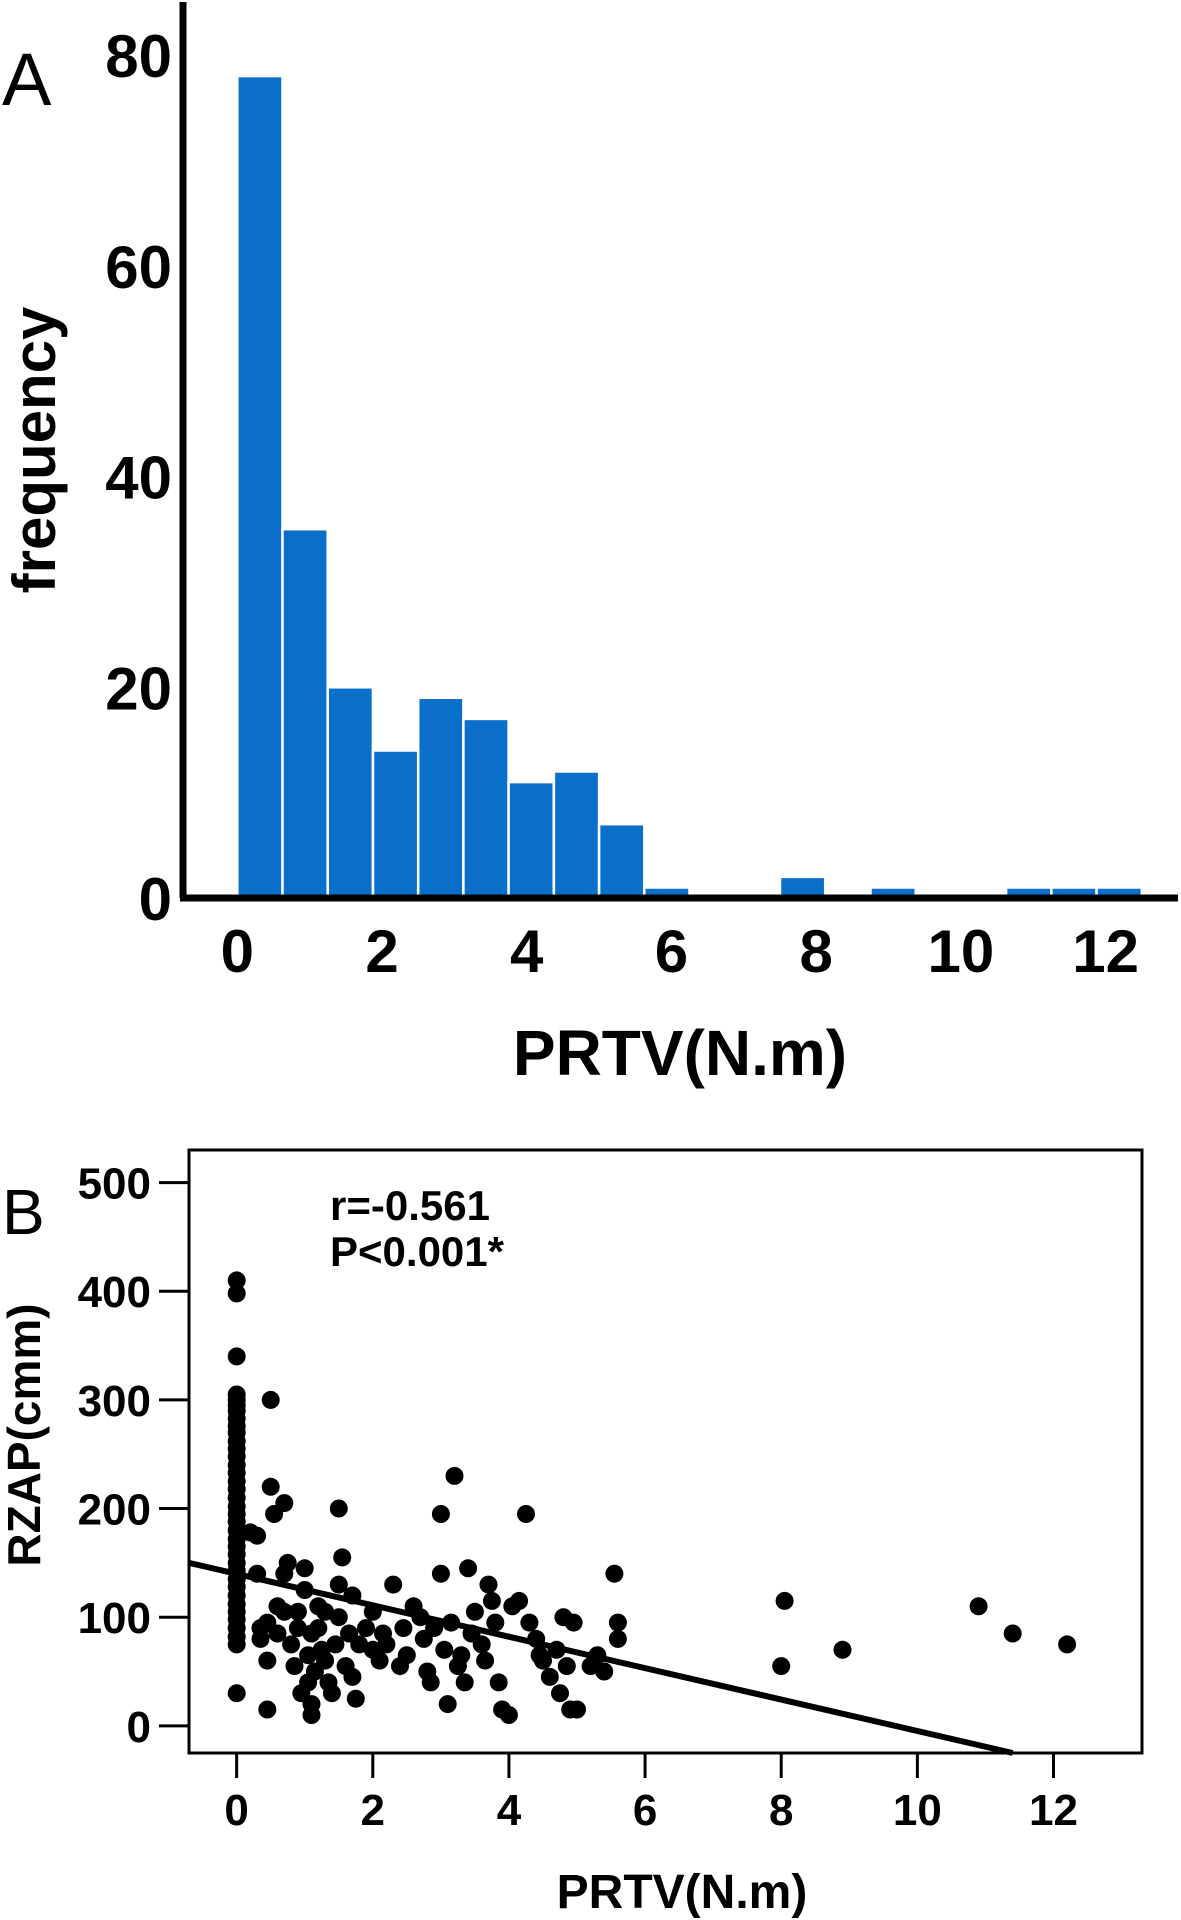  What do you see at coordinates (133, 1456) in the screenshot?
I see `y-ticks: 0 100 200 300 400 500` at bounding box center [133, 1456].